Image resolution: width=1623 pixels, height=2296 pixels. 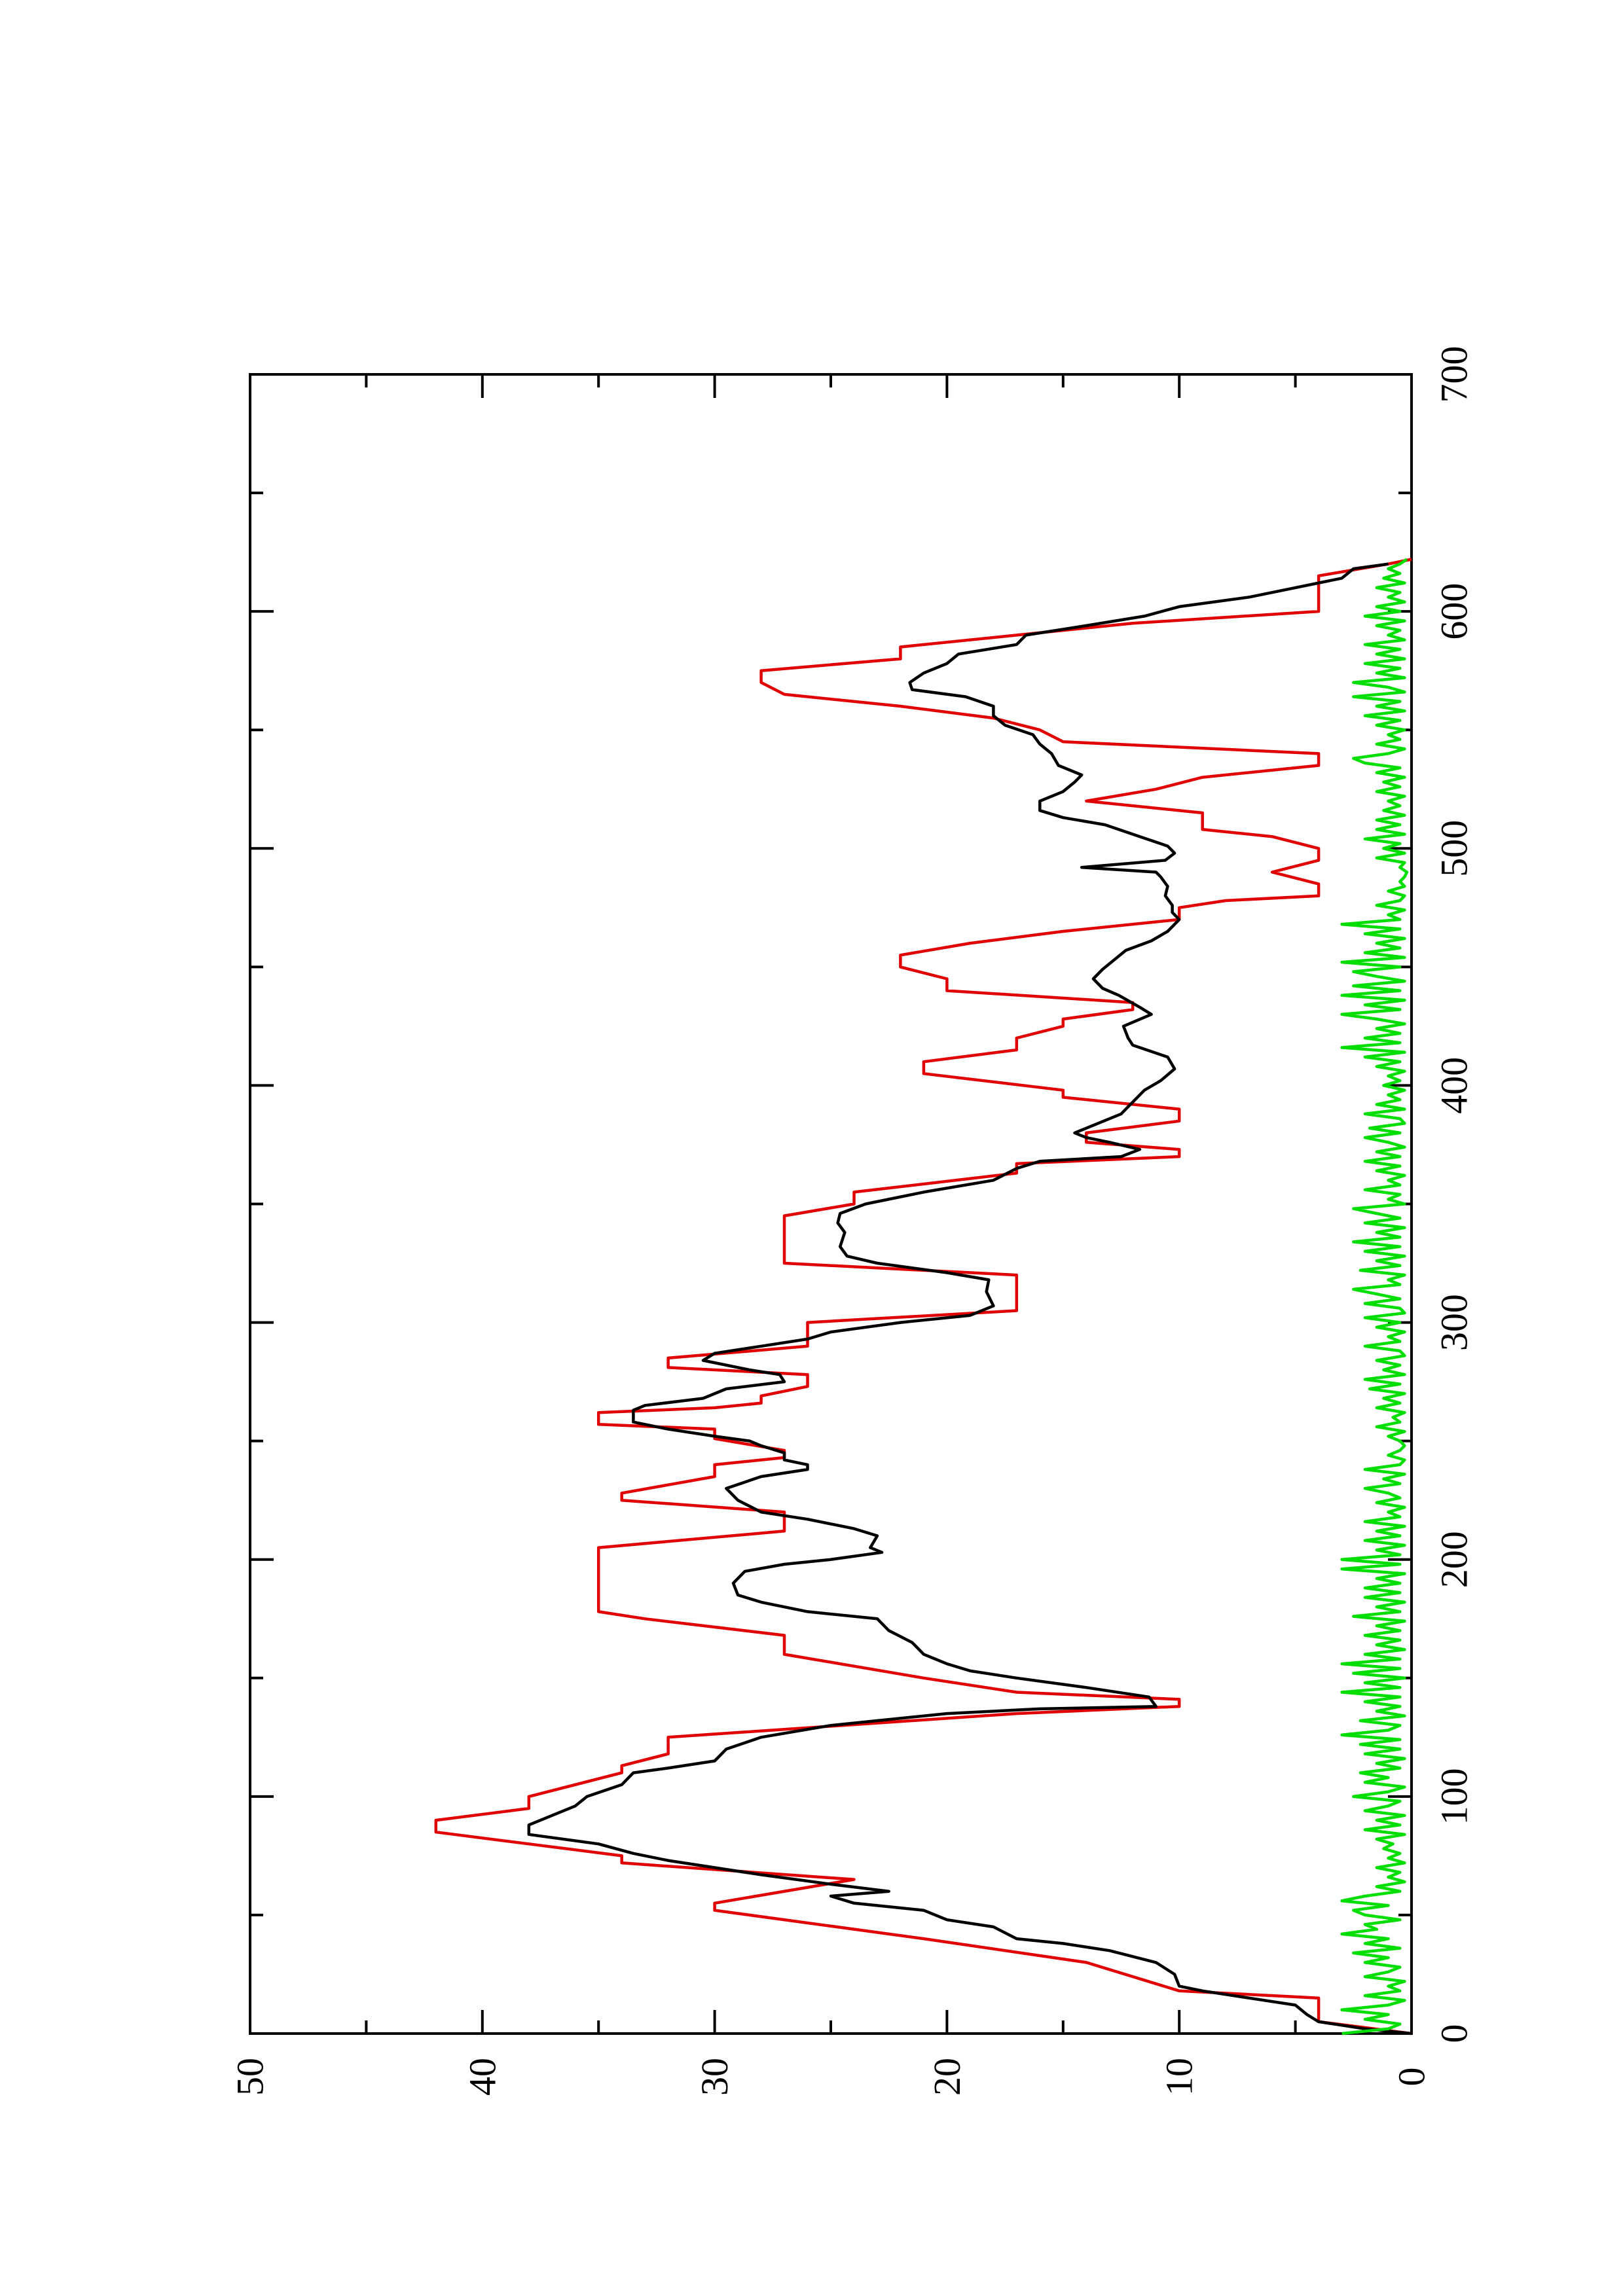 I want to click on y-tick-label: 10, so click(x=1179, y=2077).